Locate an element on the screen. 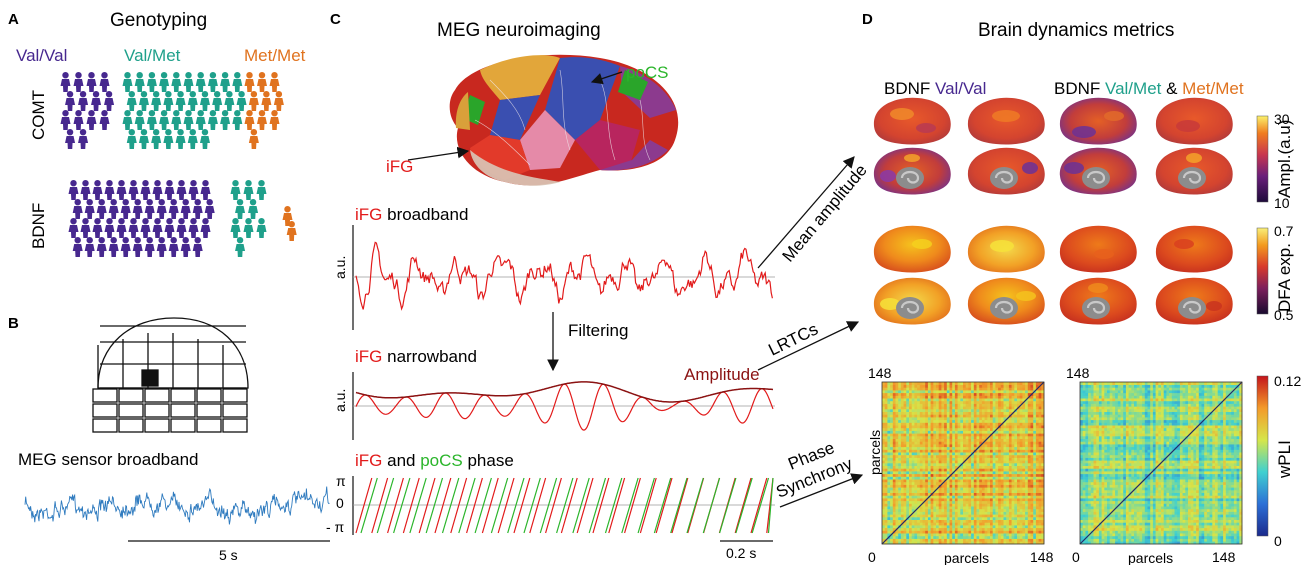 The height and width of the screenshot is (565, 1306). wpli-cbar-min: 0 is located at coordinates (1278, 541).